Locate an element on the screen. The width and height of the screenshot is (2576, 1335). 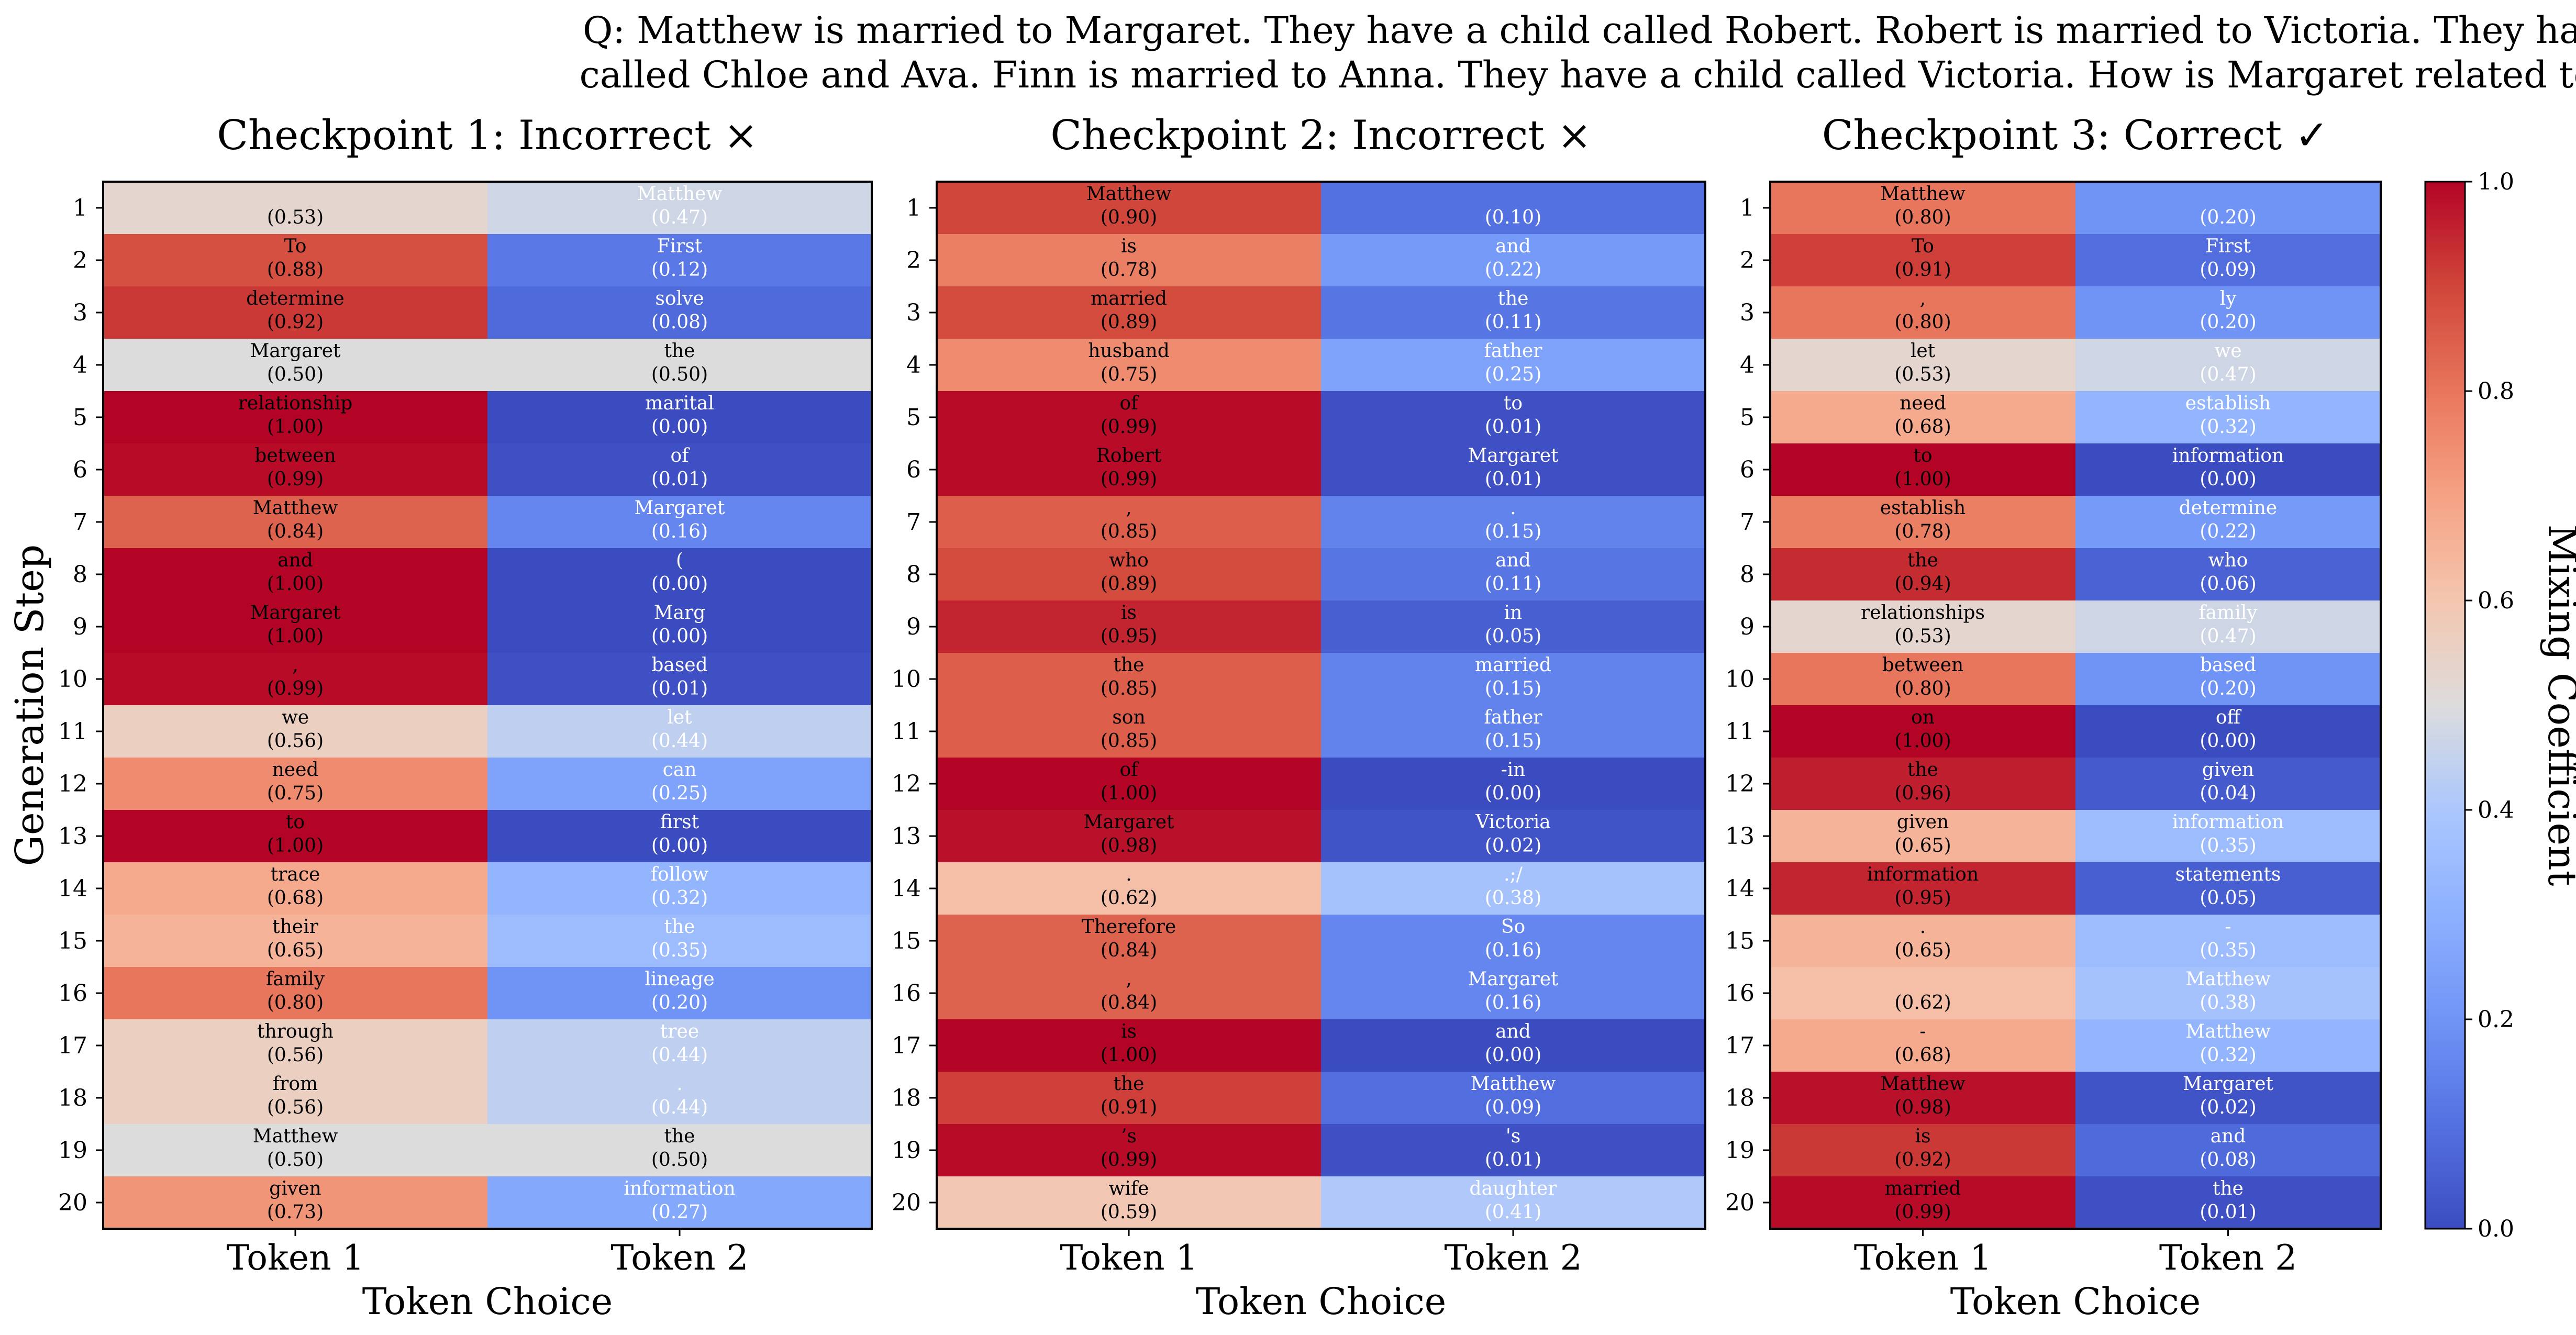
y-tick-label: 16 is located at coordinates (1740, 994).